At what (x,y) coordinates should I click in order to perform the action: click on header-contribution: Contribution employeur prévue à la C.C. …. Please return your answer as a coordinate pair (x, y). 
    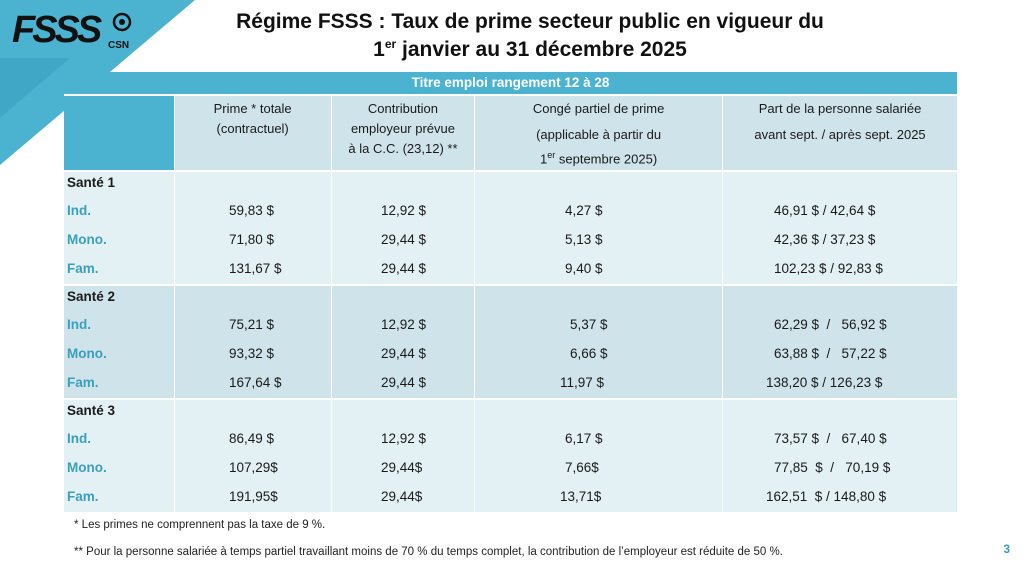
    Looking at the image, I should click on (402, 133).